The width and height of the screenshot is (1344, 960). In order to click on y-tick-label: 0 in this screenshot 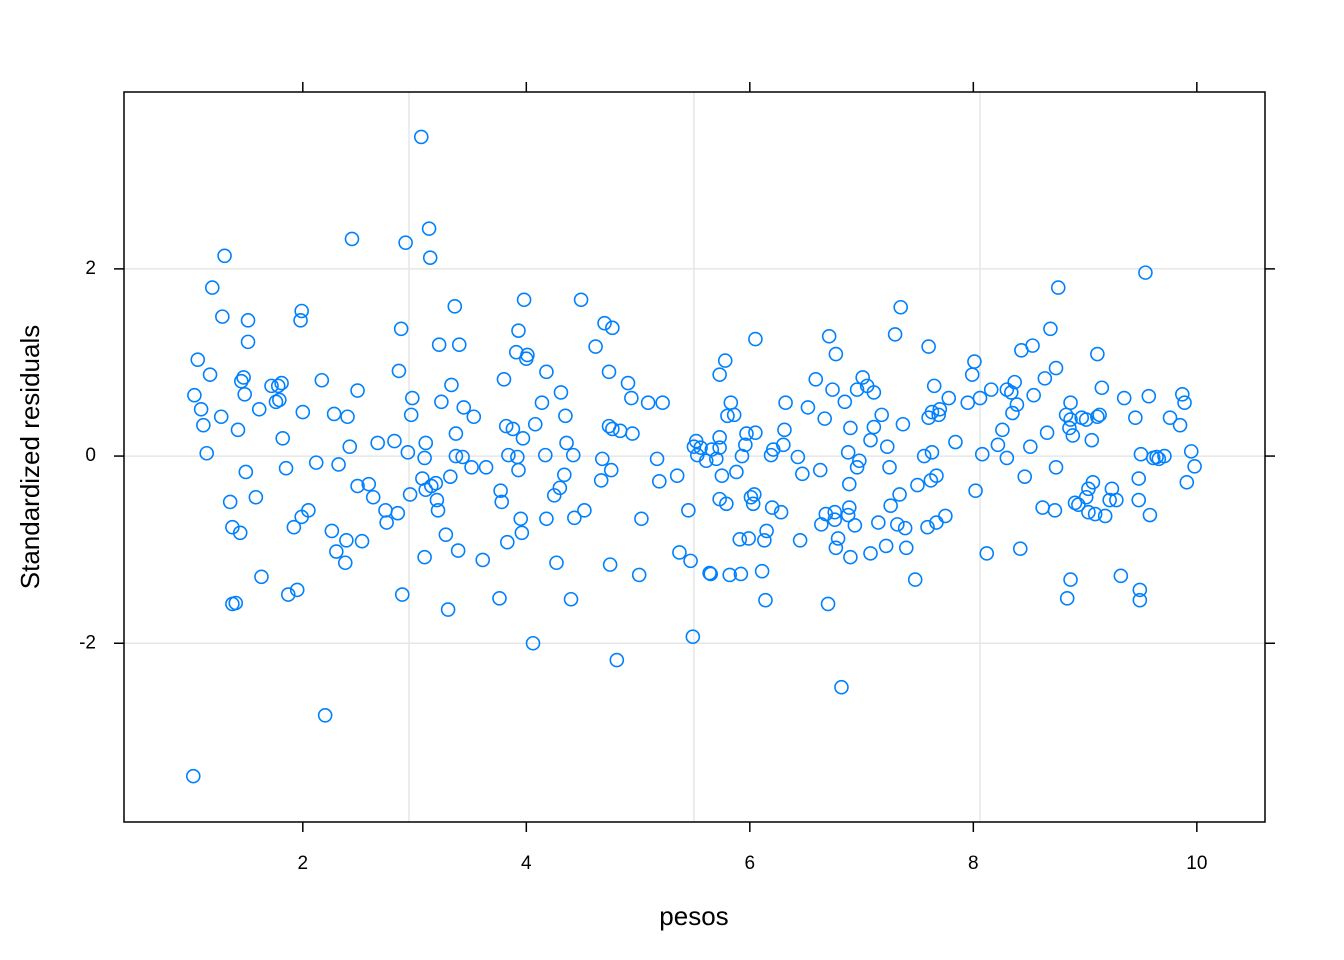, I will do `click(90, 455)`.